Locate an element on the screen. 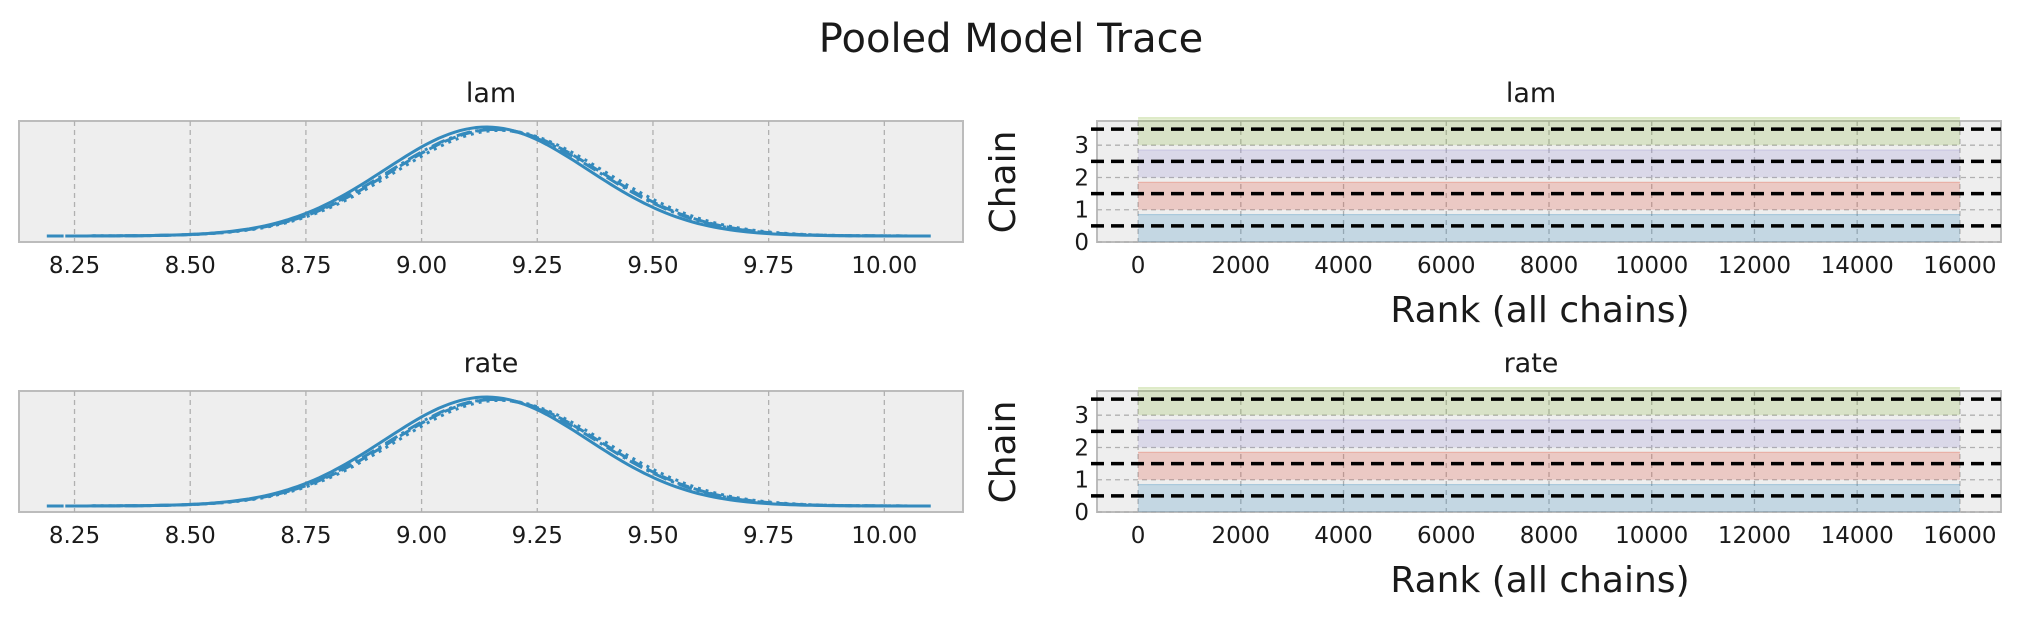 The image size is (2023, 623). figure-title: Pooled Model Trace is located at coordinates (1011, 39).